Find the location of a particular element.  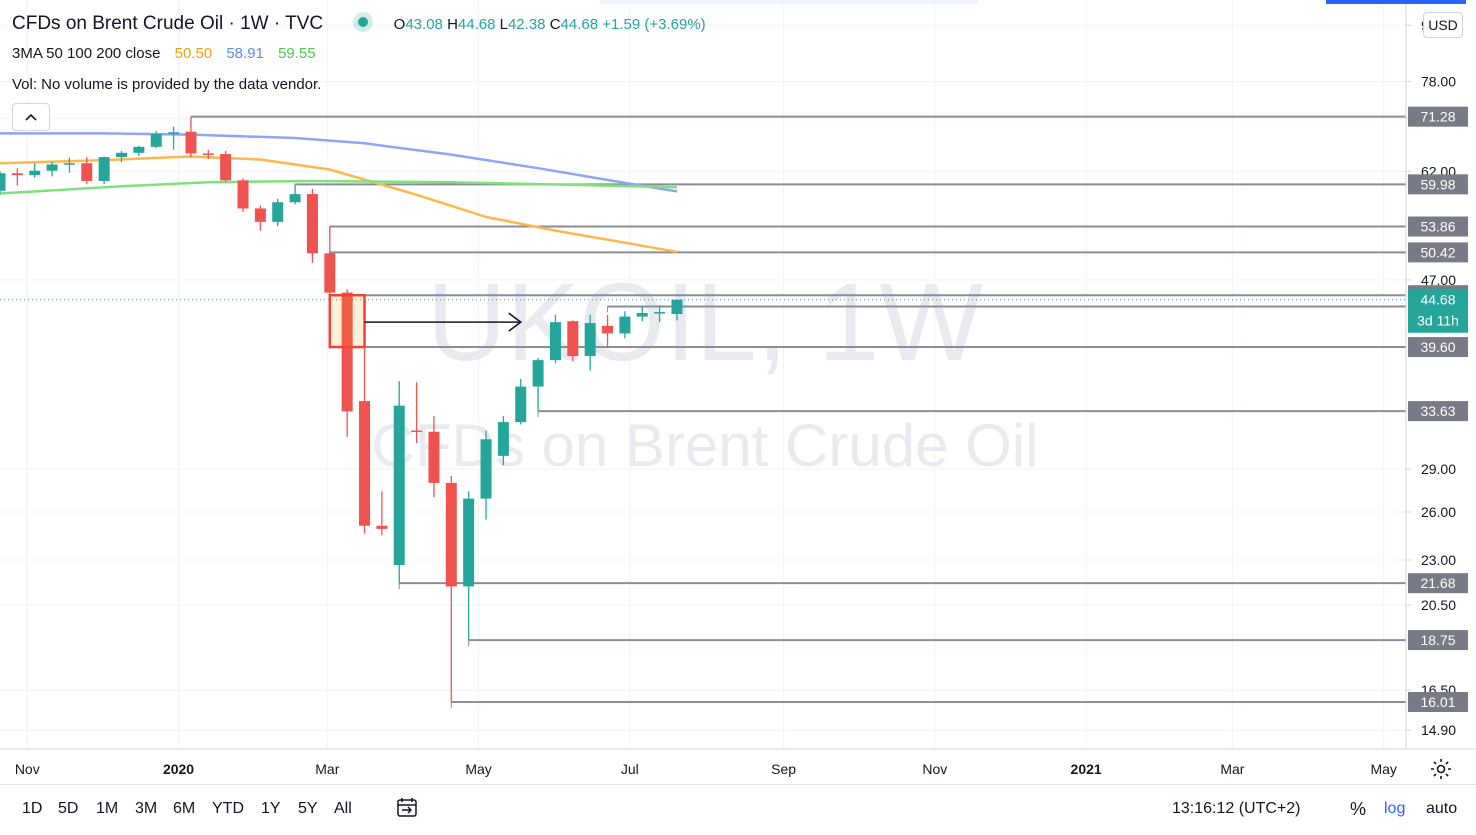

price-tick-label: 78.00 is located at coordinates (1438, 81).